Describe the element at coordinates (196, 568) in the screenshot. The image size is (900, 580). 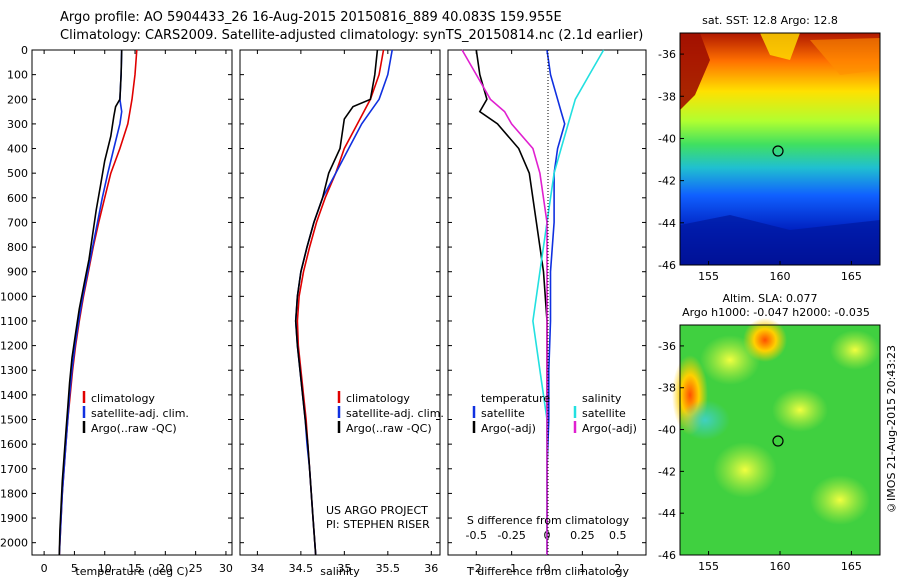
I see `x-tick-label: 25` at that location.